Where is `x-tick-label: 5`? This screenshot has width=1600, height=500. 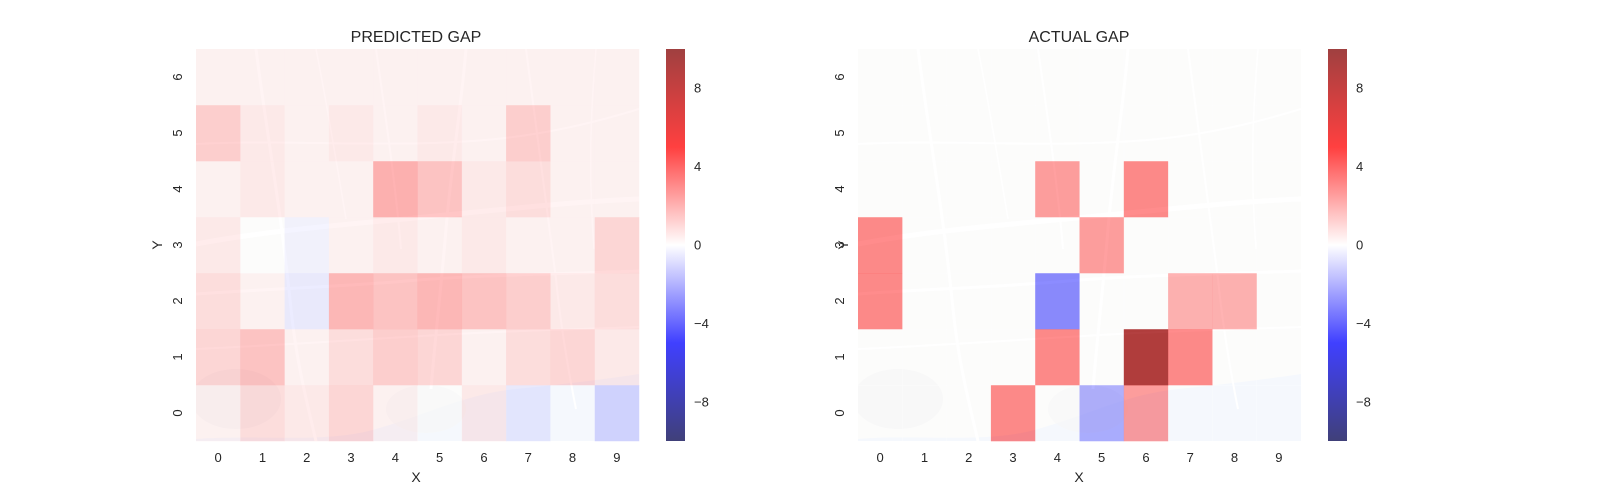
x-tick-label: 5 is located at coordinates (1101, 457).